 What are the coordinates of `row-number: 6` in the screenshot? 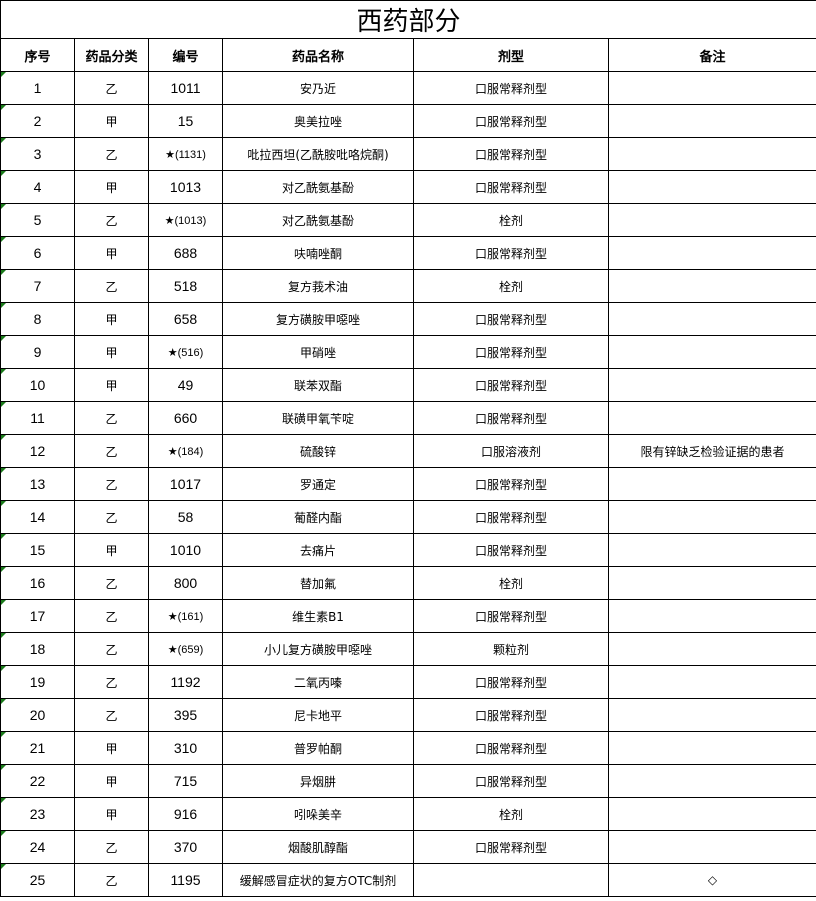 It's located at (37, 253).